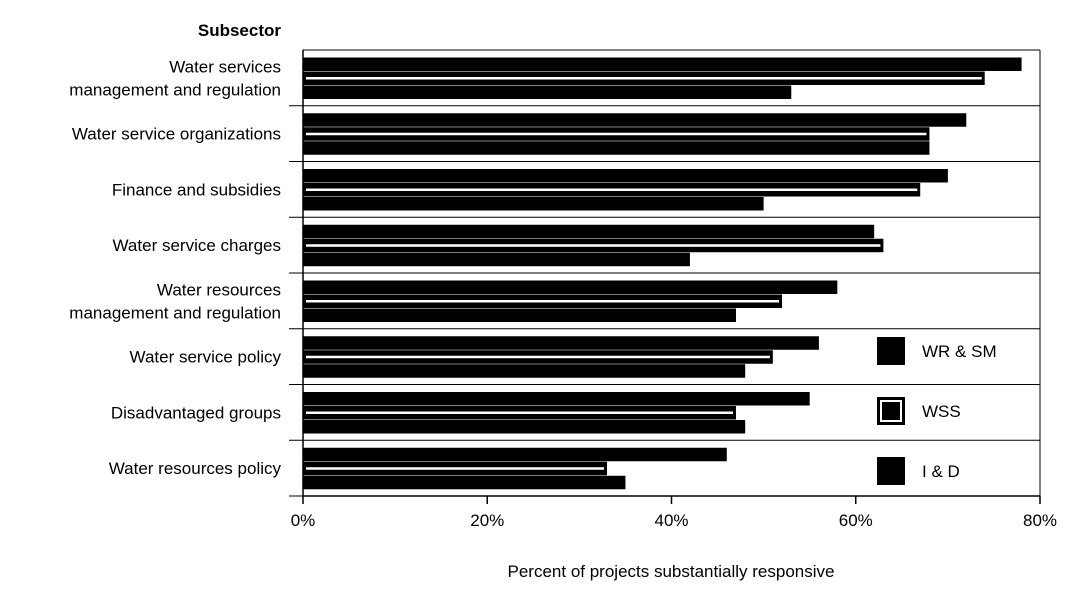 The width and height of the screenshot is (1065, 591). Describe the element at coordinates (919, 411) in the screenshot. I see `legend-item: WSS` at that location.